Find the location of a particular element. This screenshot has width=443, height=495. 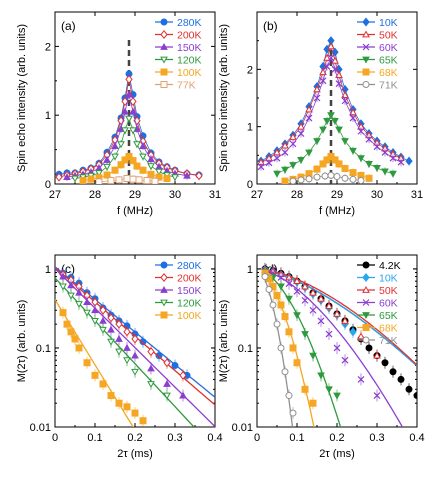

x-tick-label: 28 is located at coordinates (95, 195).